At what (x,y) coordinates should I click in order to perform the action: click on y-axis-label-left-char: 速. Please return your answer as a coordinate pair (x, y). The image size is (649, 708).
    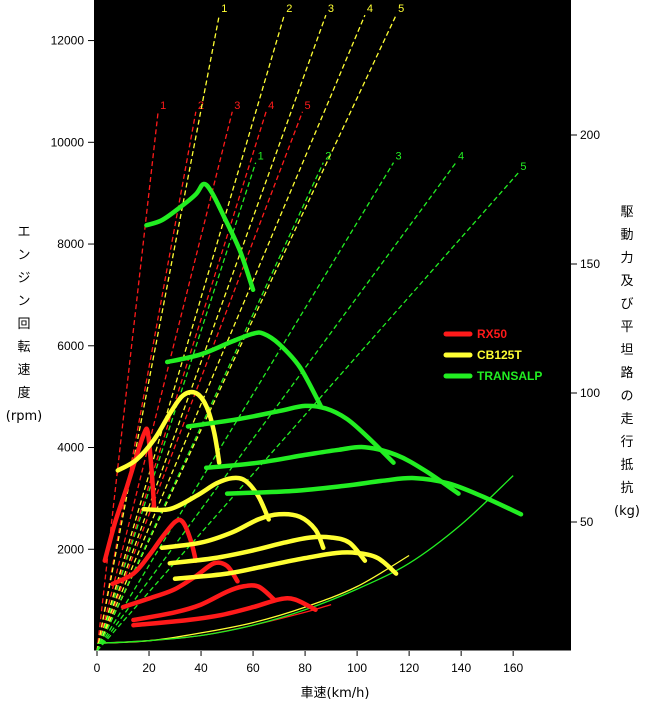
    Looking at the image, I should click on (23, 370).